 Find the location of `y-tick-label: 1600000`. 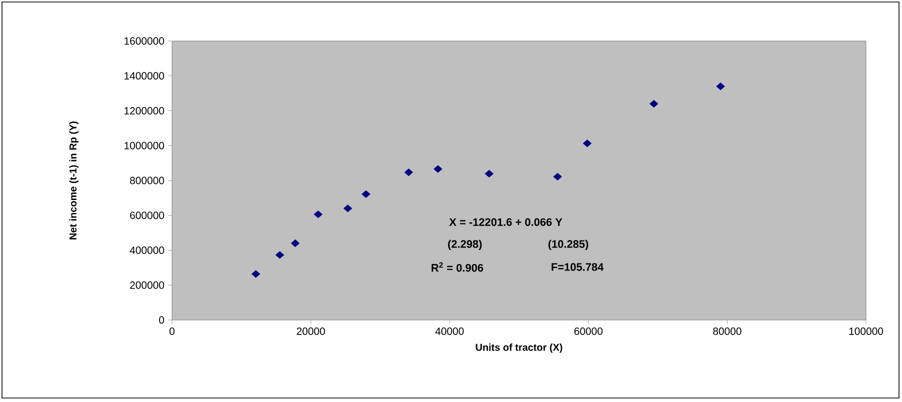

y-tick-label: 1600000 is located at coordinates (144, 41).